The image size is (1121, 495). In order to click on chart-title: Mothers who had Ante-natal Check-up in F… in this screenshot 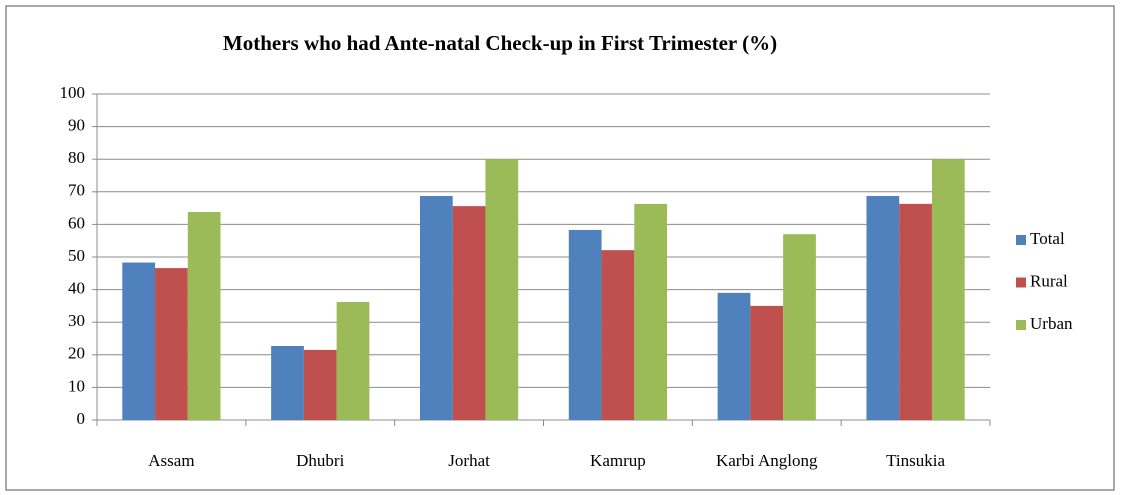, I will do `click(500, 43)`.